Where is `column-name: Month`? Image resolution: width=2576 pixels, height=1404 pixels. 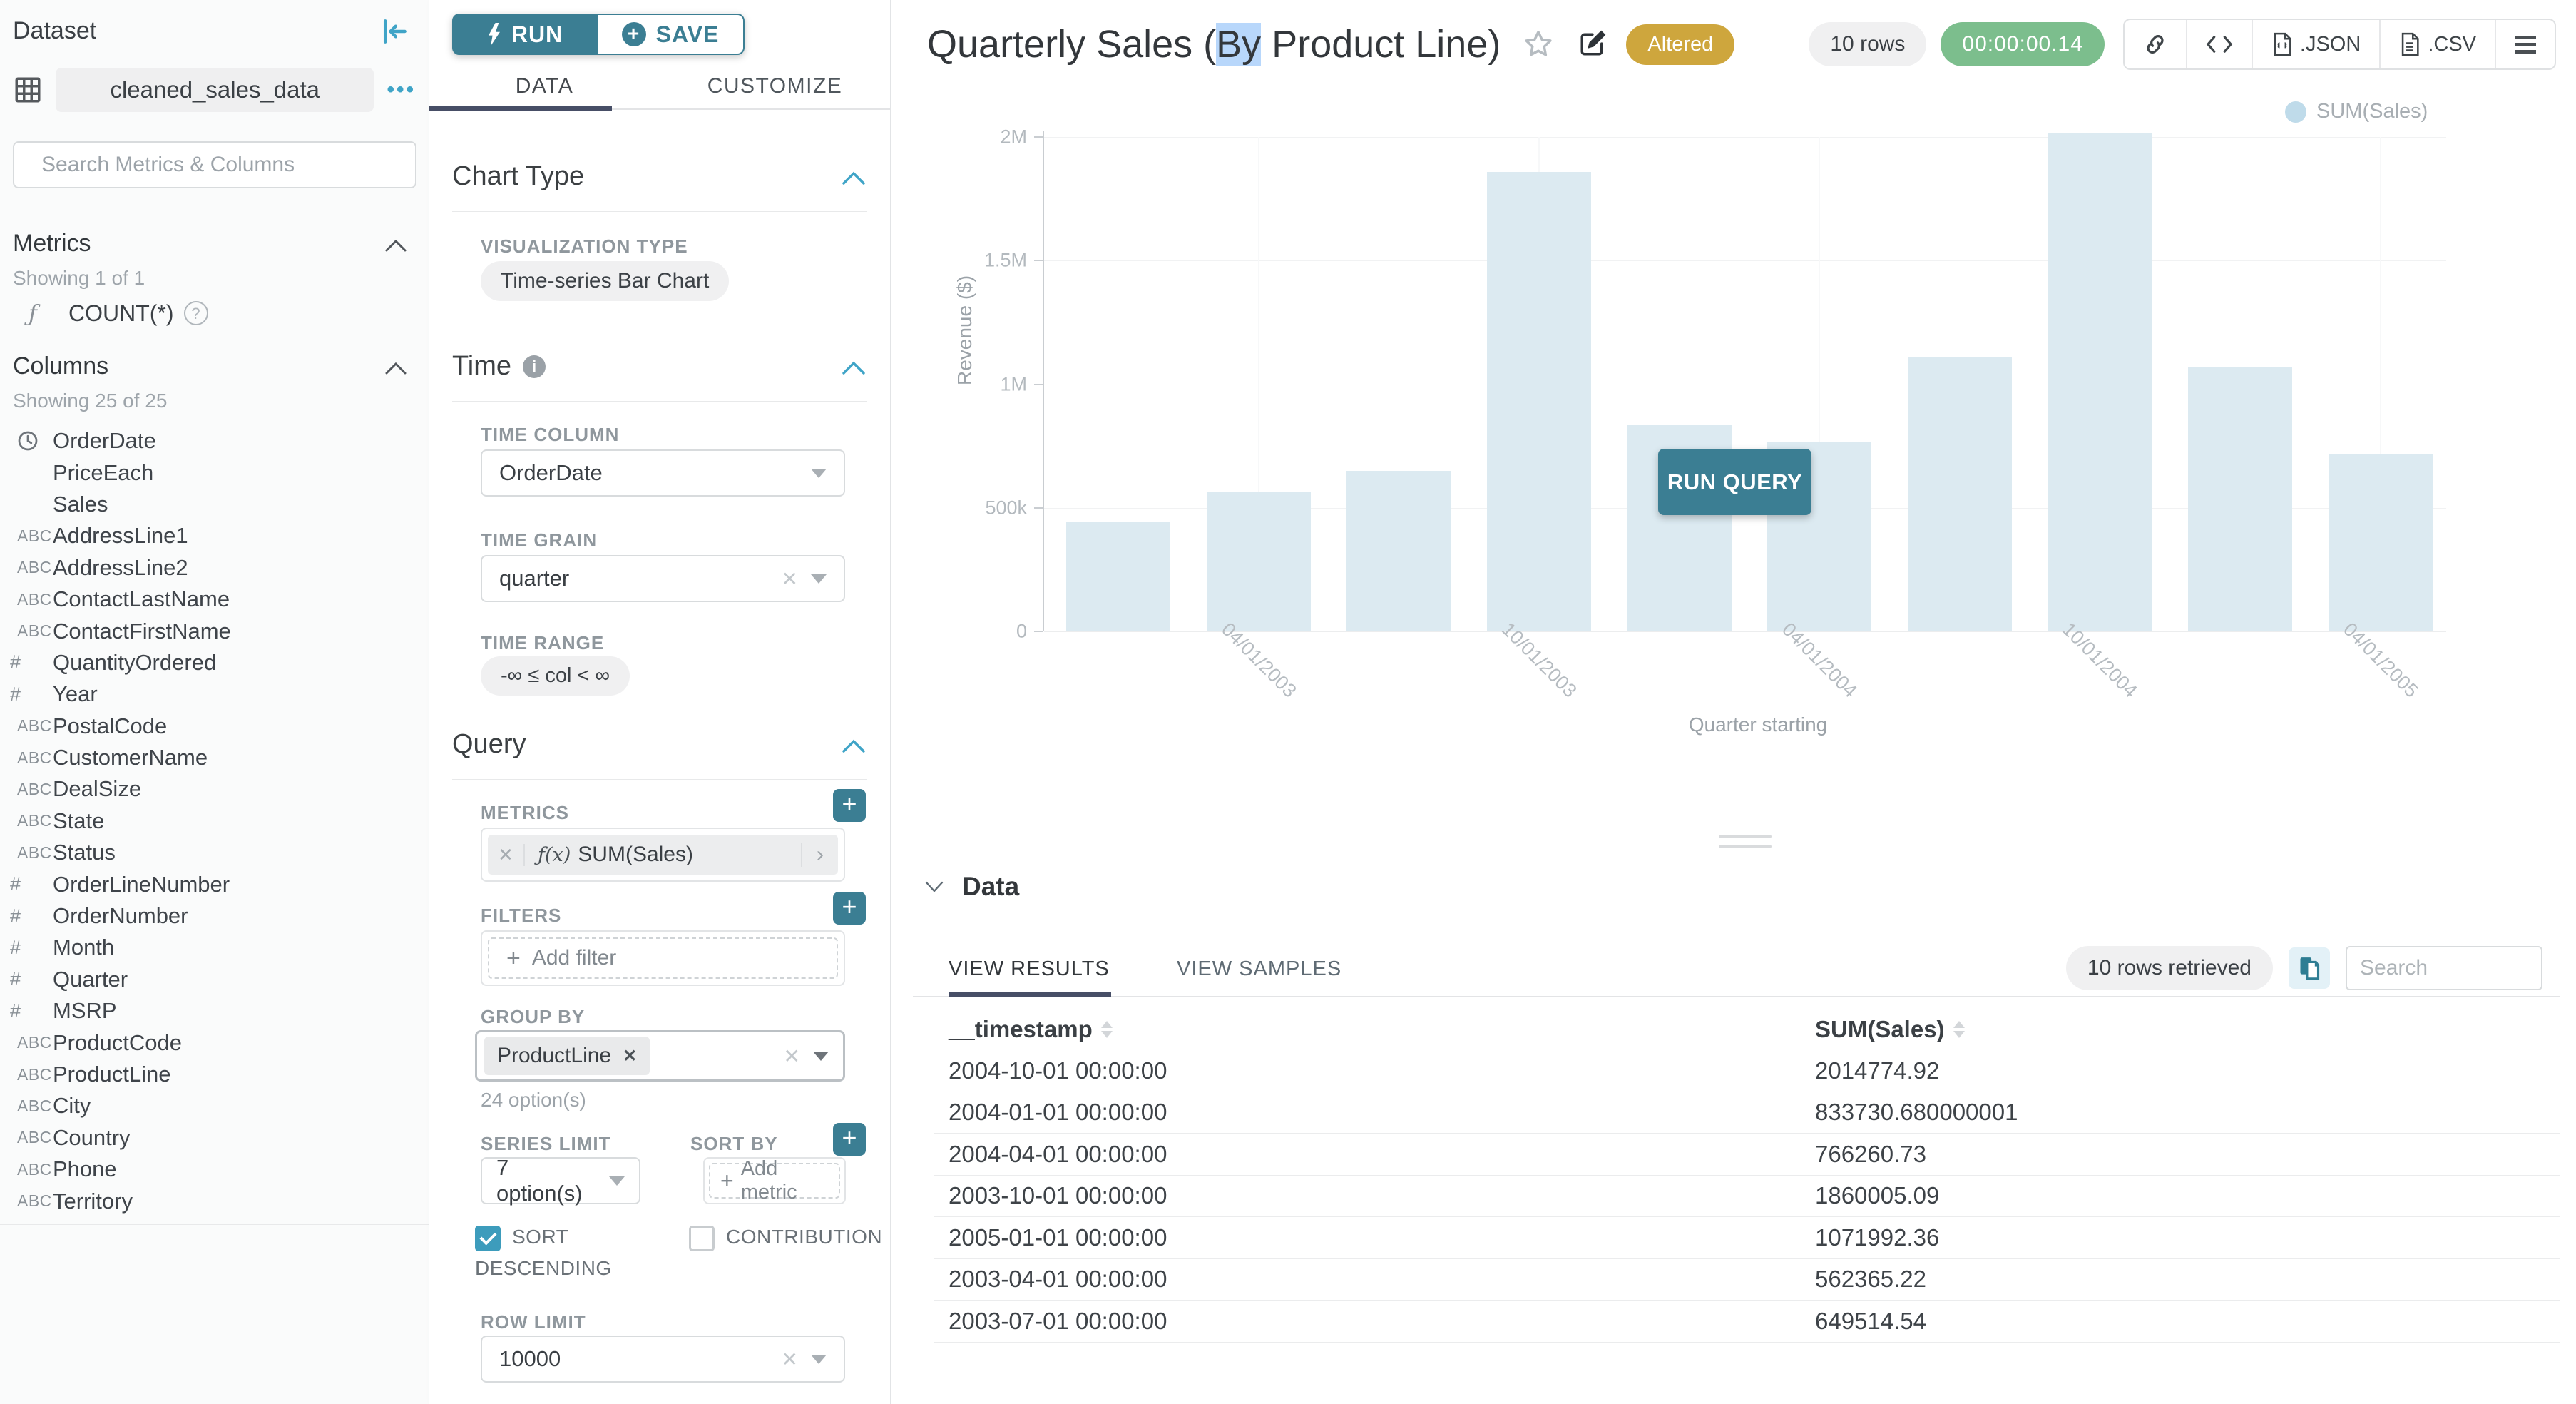 column-name: Month is located at coordinates (84, 947).